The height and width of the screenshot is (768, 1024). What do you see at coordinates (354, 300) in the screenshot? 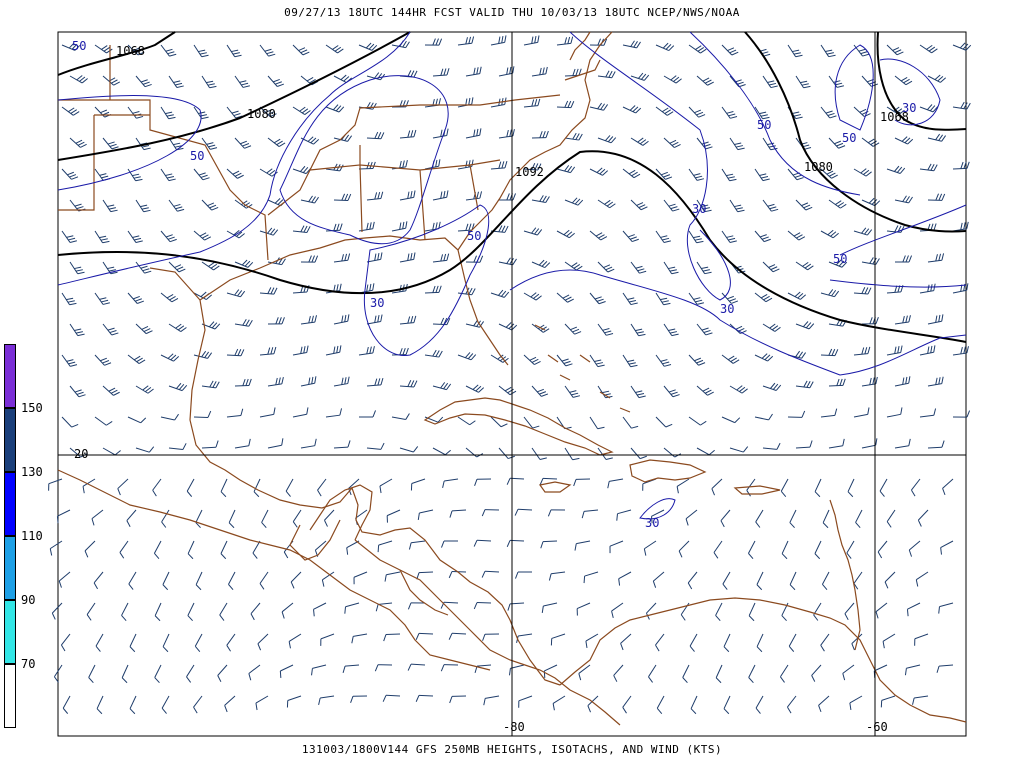
I see `gulf-north-coast` at bounding box center [354, 300].